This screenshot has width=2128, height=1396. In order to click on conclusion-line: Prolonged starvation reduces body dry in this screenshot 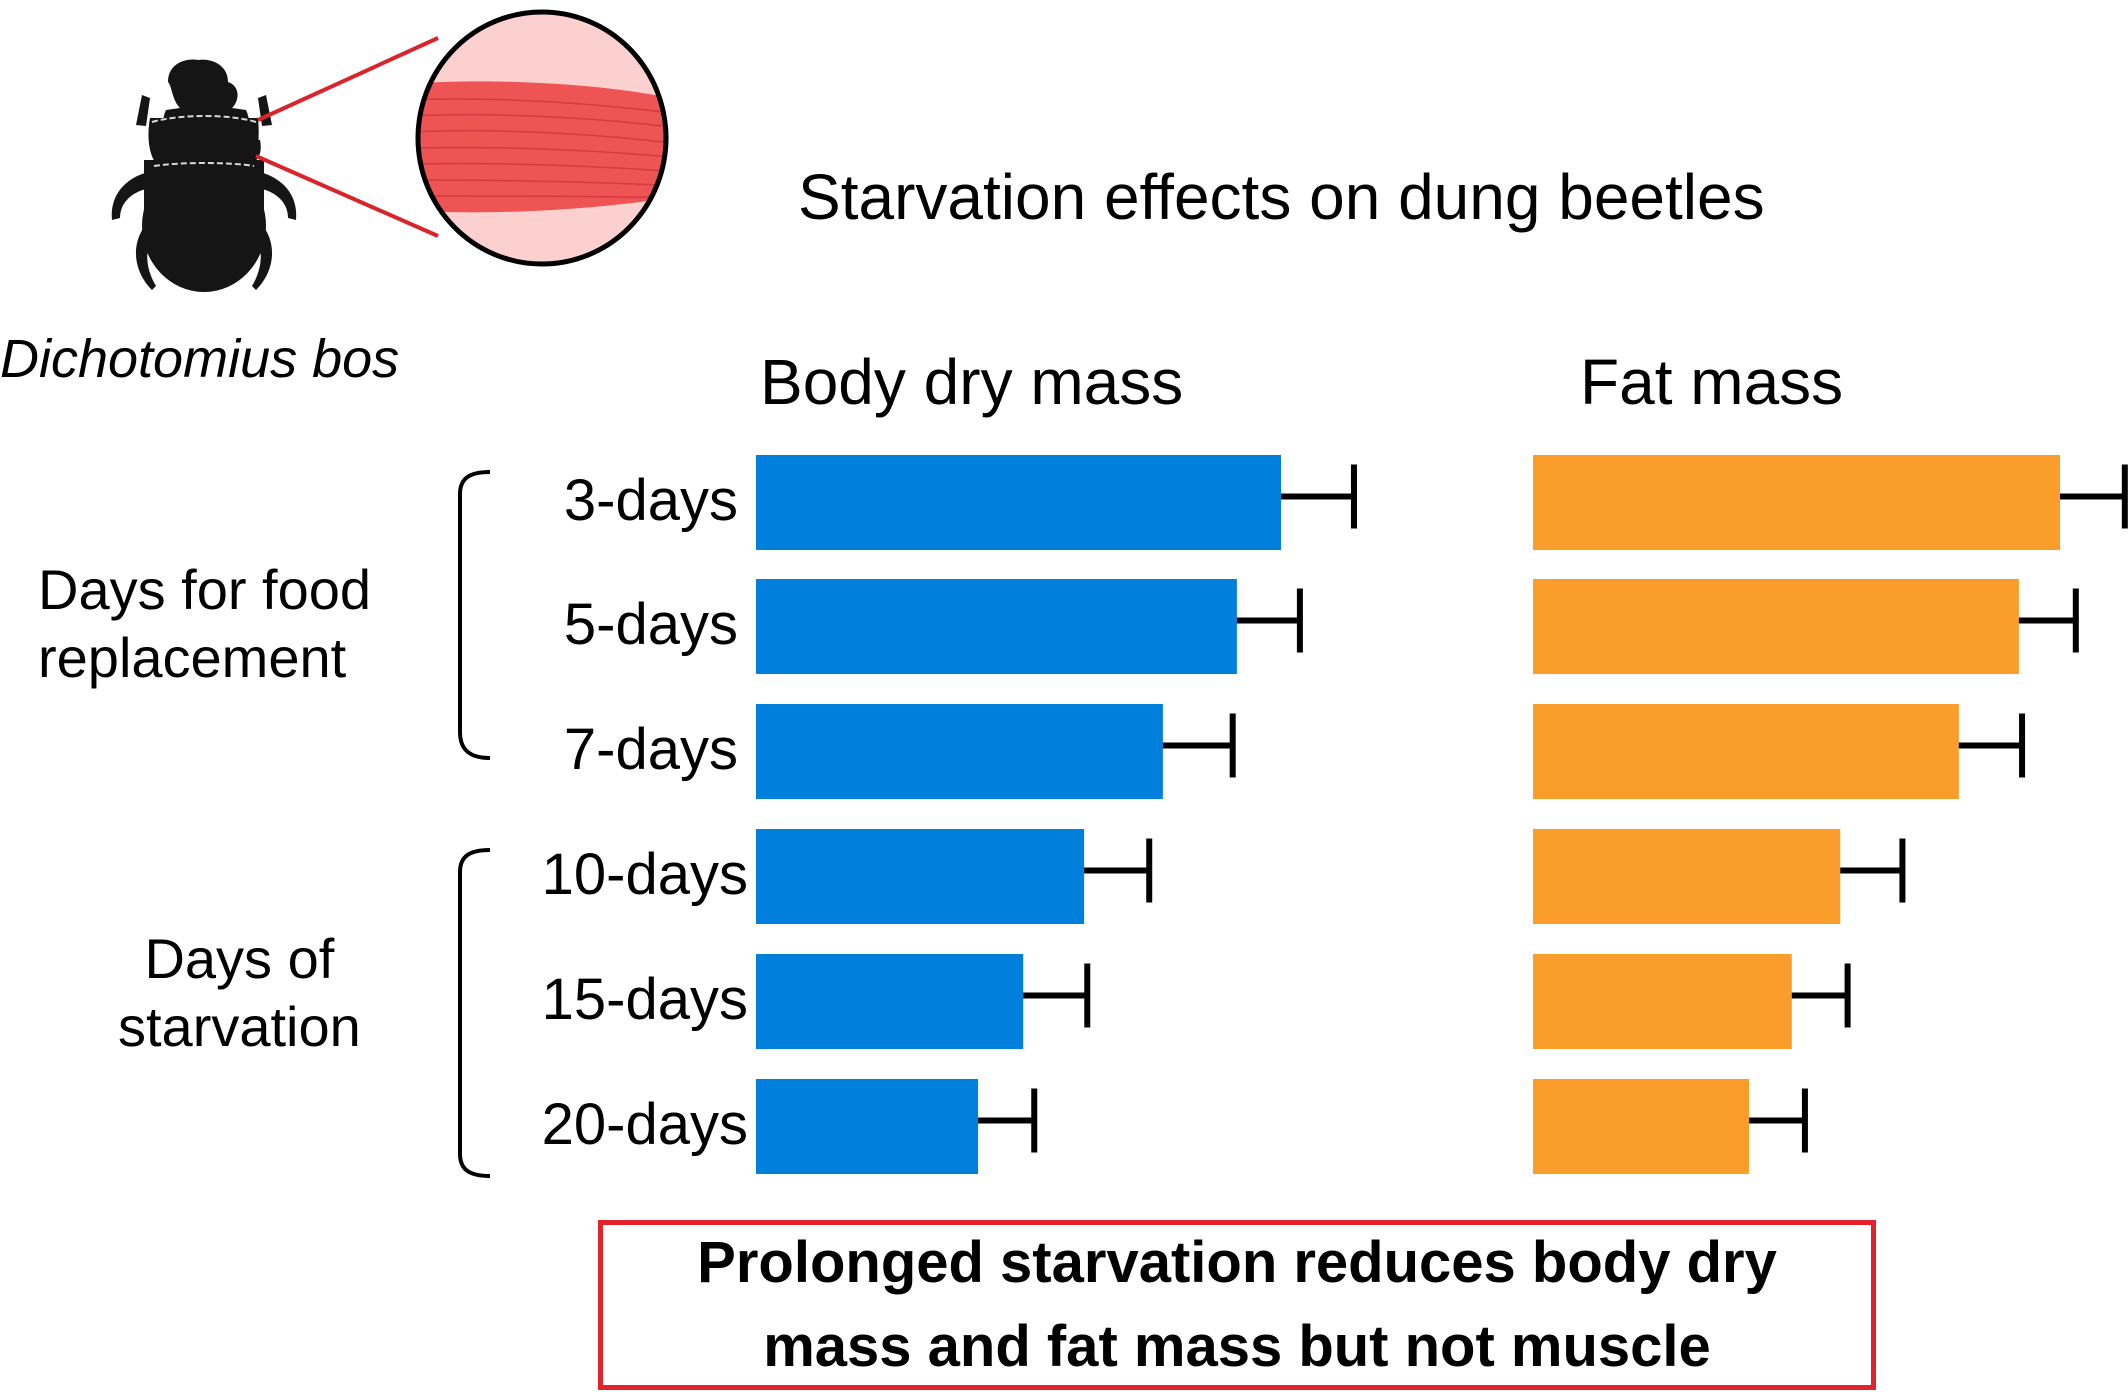, I will do `click(1237, 1262)`.